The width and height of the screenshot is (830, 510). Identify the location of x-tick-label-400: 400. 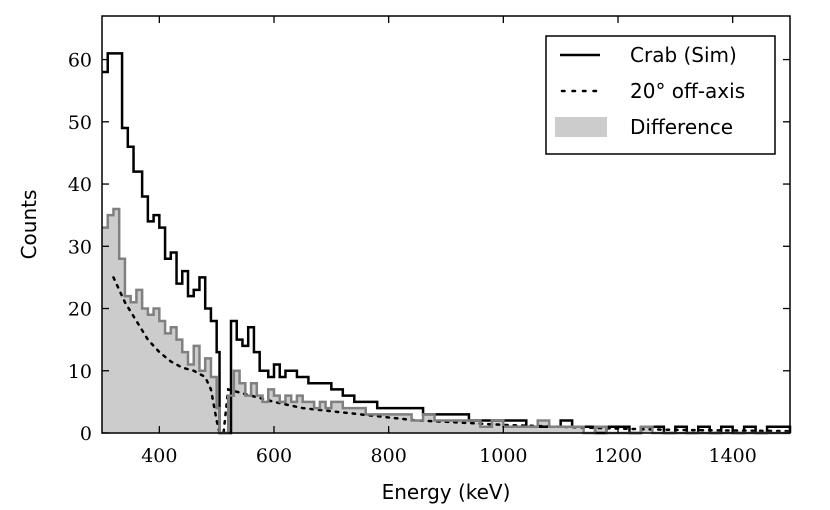
(159, 456).